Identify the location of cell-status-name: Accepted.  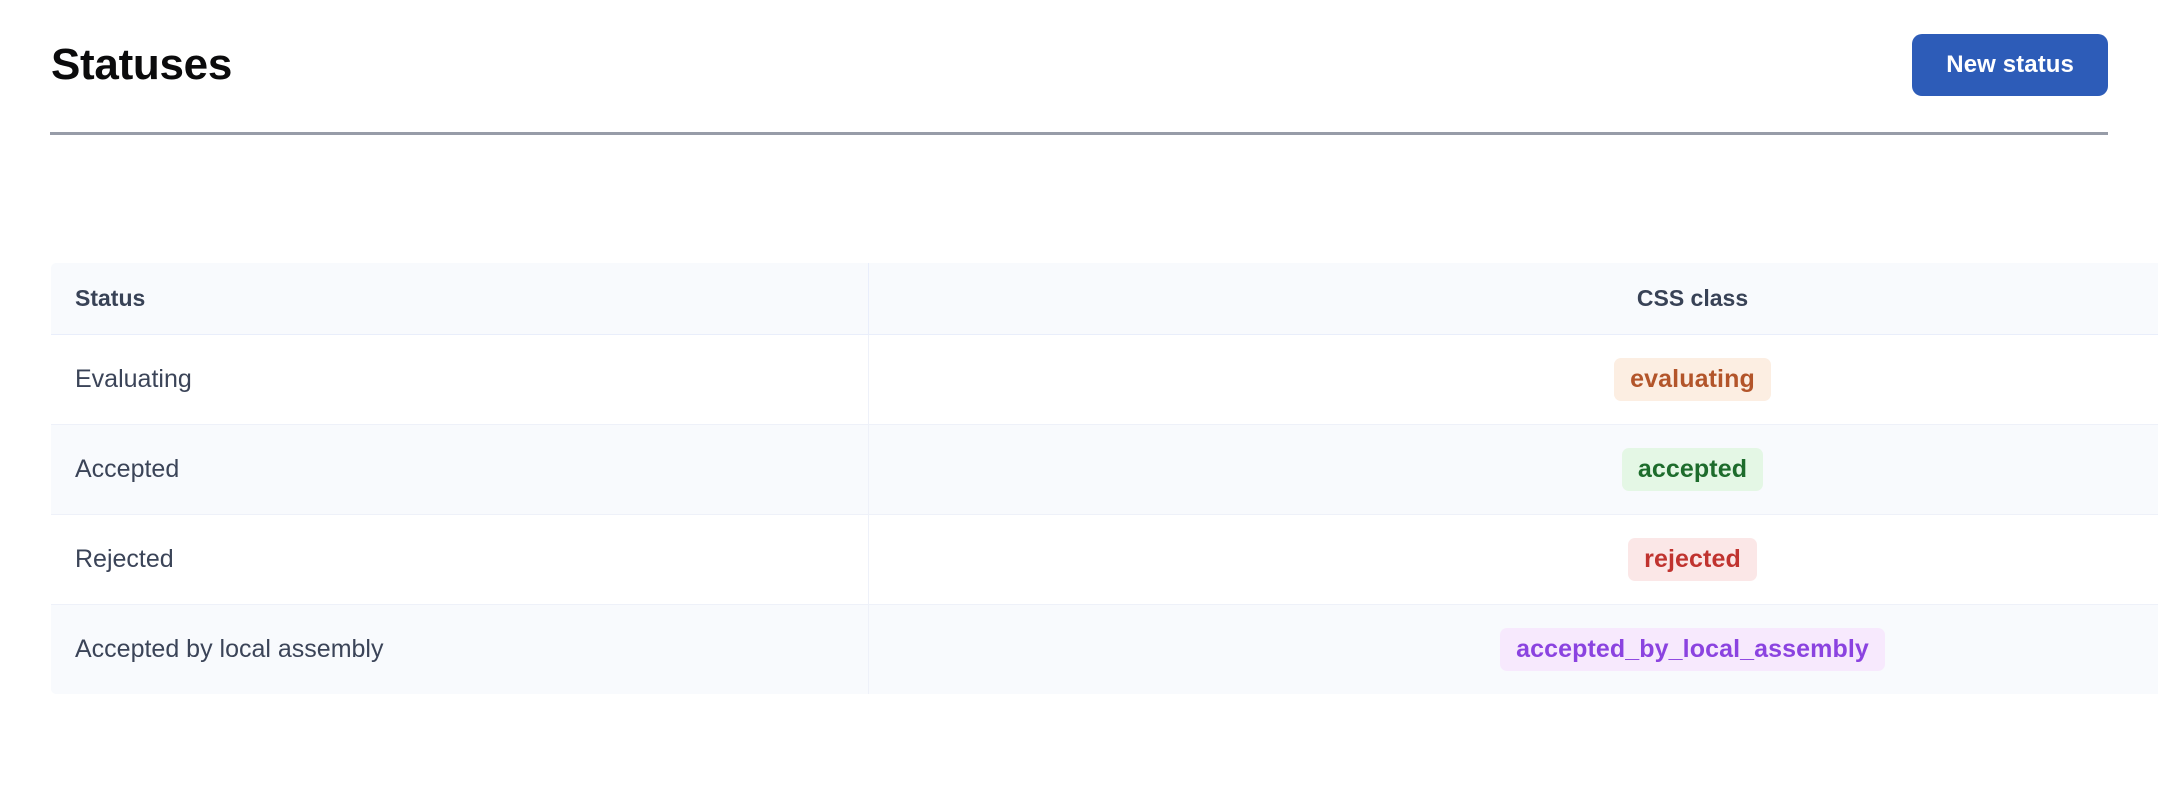
(460, 469).